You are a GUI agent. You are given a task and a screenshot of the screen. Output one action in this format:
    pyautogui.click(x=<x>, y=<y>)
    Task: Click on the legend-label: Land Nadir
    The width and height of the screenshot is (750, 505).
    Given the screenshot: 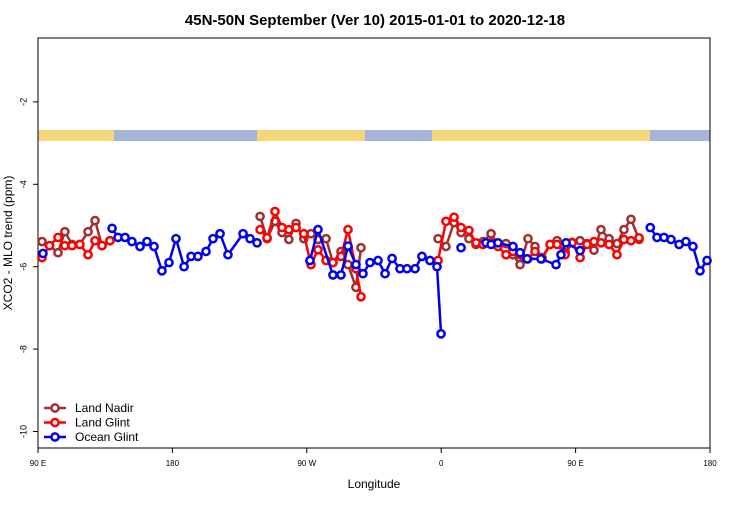 What is the action you would take?
    pyautogui.click(x=104, y=408)
    